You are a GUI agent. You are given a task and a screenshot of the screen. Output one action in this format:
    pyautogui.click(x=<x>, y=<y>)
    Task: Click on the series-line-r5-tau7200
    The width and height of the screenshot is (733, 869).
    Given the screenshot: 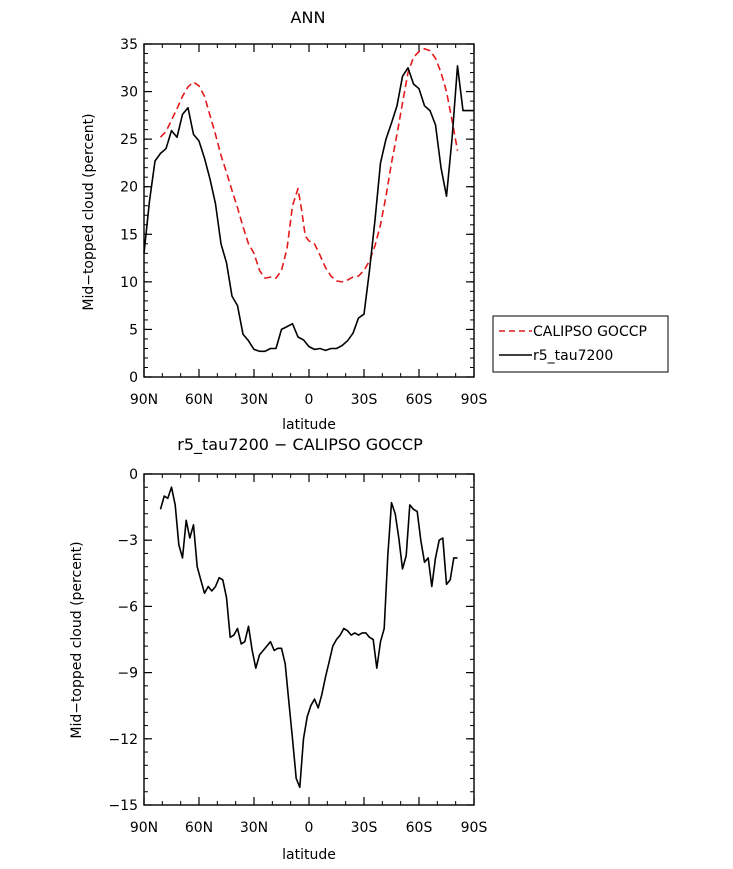 What is the action you would take?
    pyautogui.click(x=308, y=209)
    